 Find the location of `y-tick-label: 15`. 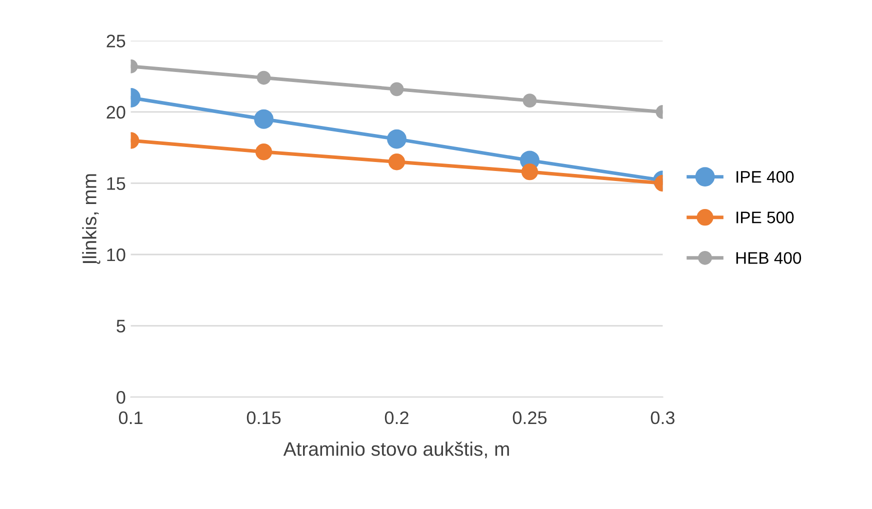

y-tick-label: 15 is located at coordinates (116, 183).